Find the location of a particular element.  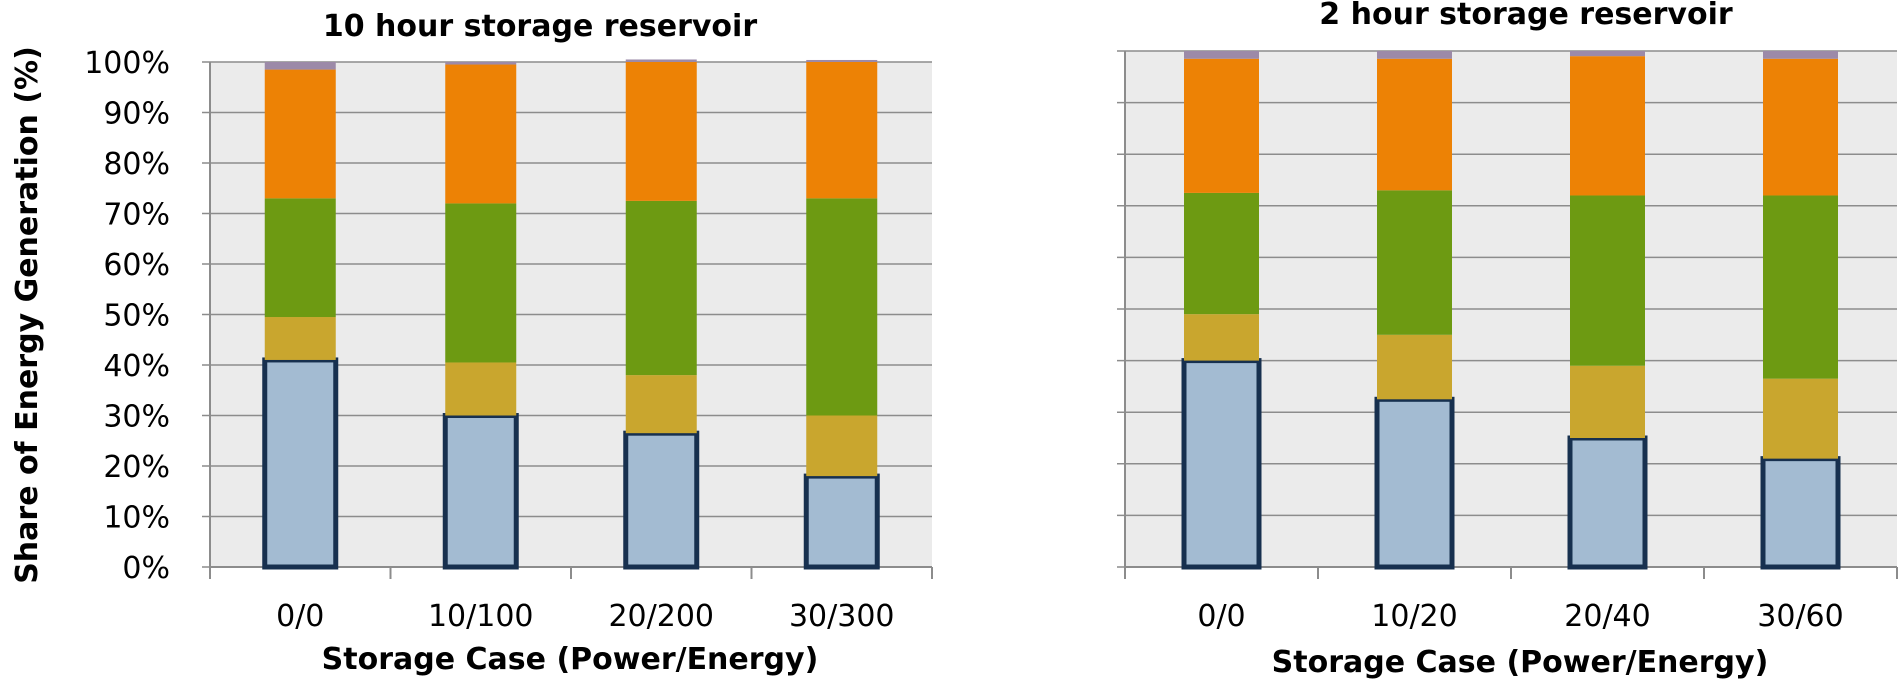

y-tick-label: 80% is located at coordinates (136, 164).